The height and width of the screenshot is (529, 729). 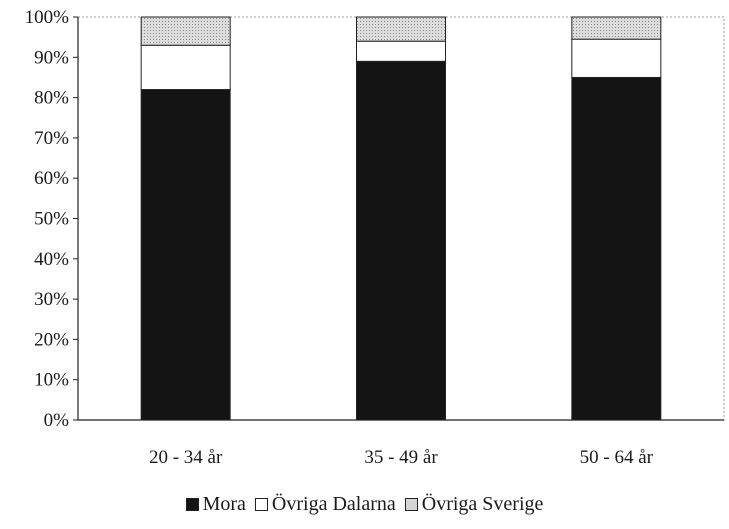 I want to click on bar-segment--vriga-sverige-1, so click(x=401, y=29).